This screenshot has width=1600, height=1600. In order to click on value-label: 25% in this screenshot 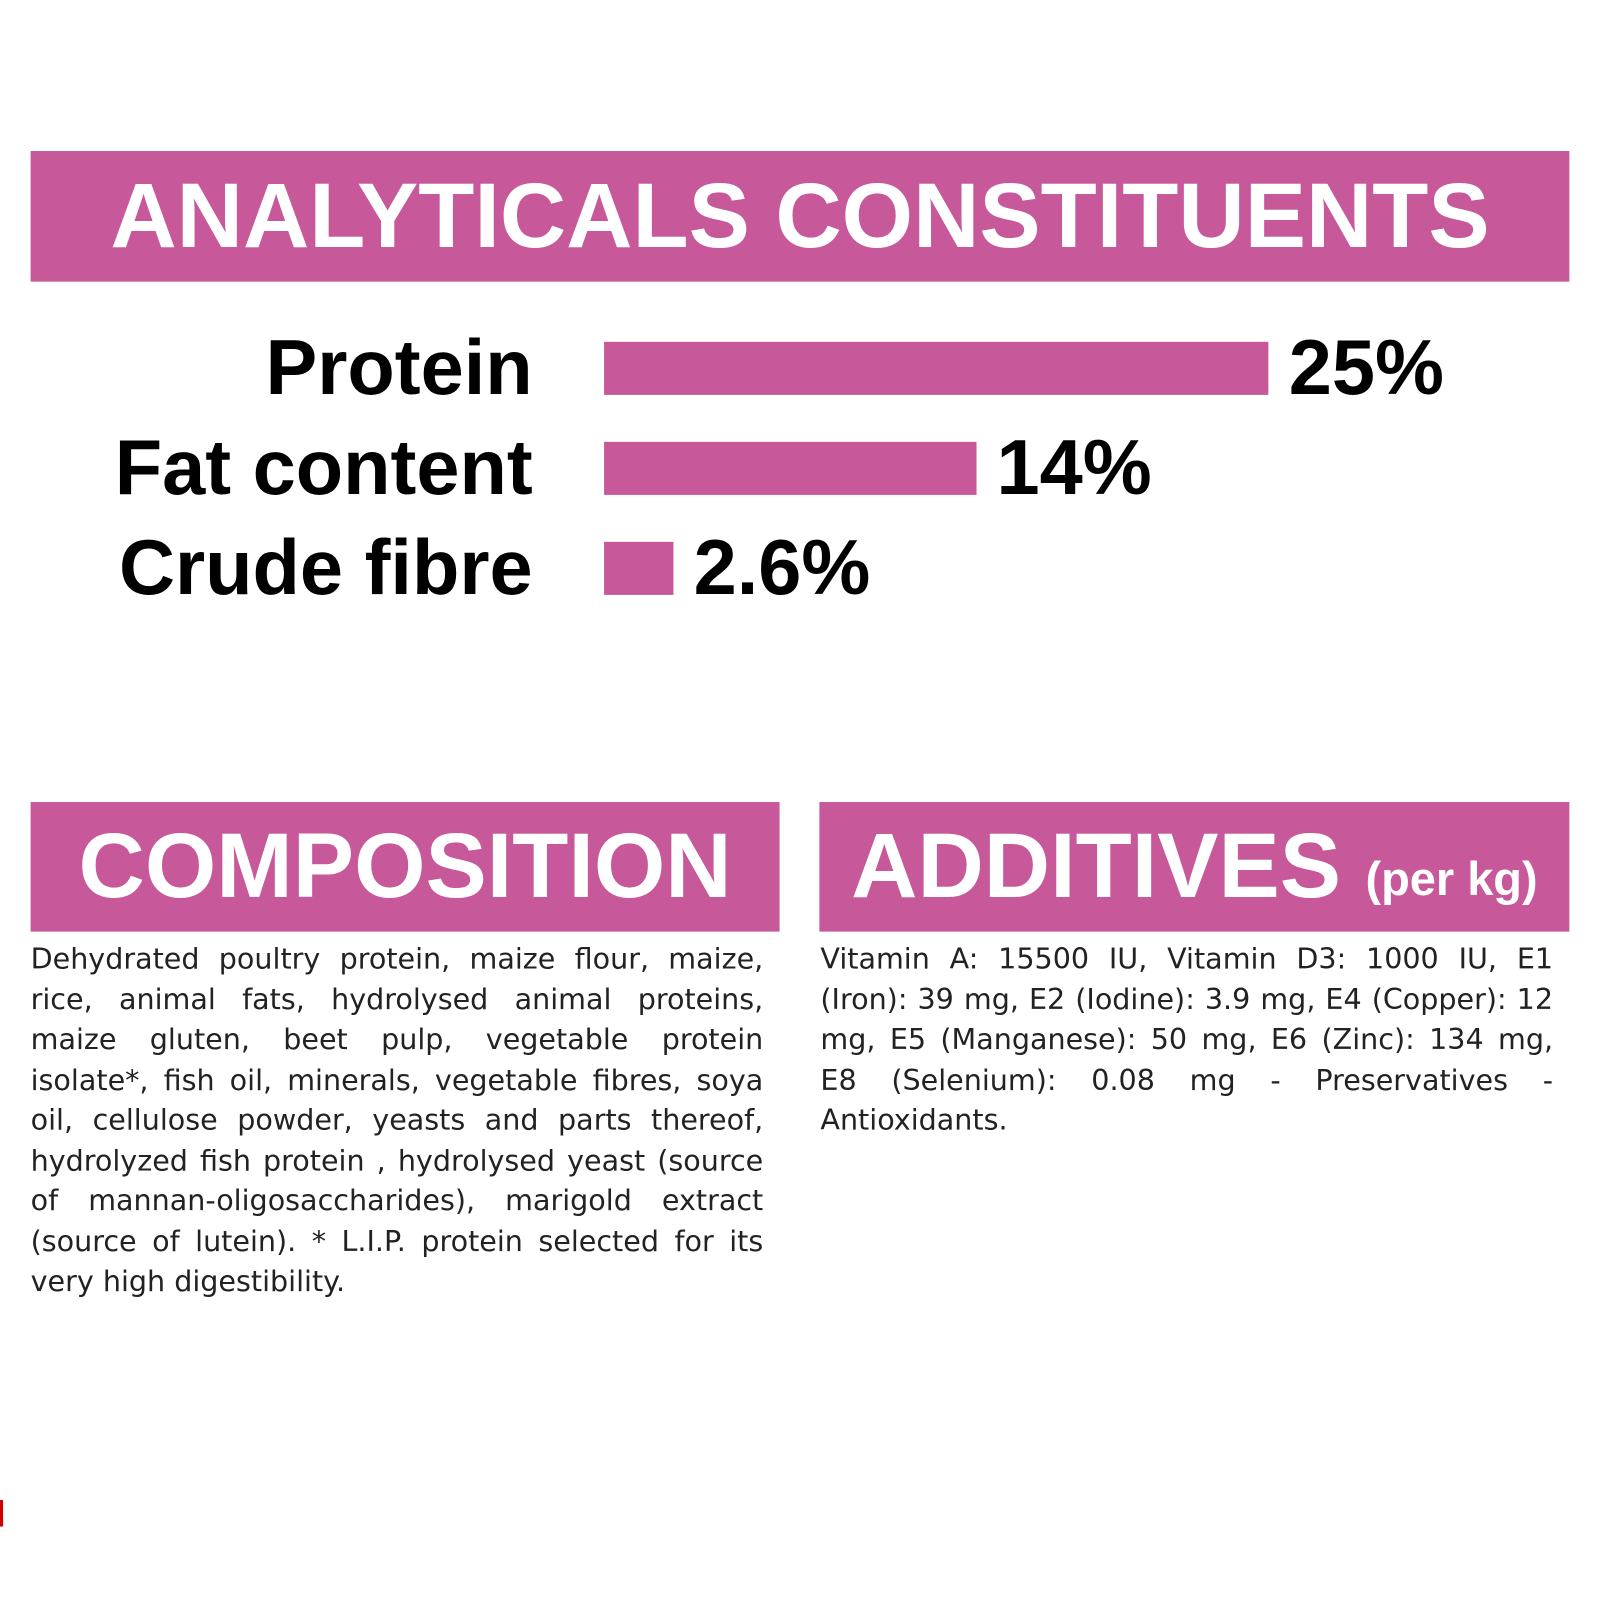, I will do `click(1366, 368)`.